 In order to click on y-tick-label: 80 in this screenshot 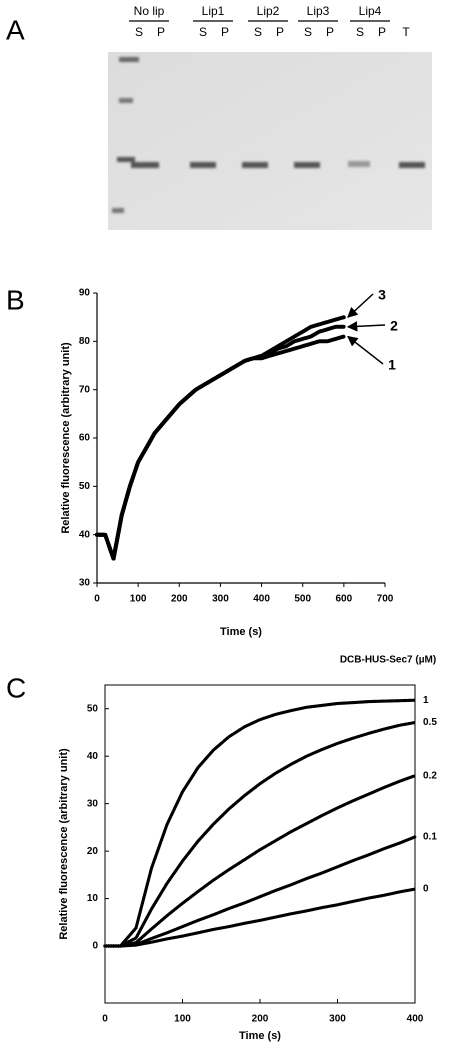, I will do `click(85, 341)`.